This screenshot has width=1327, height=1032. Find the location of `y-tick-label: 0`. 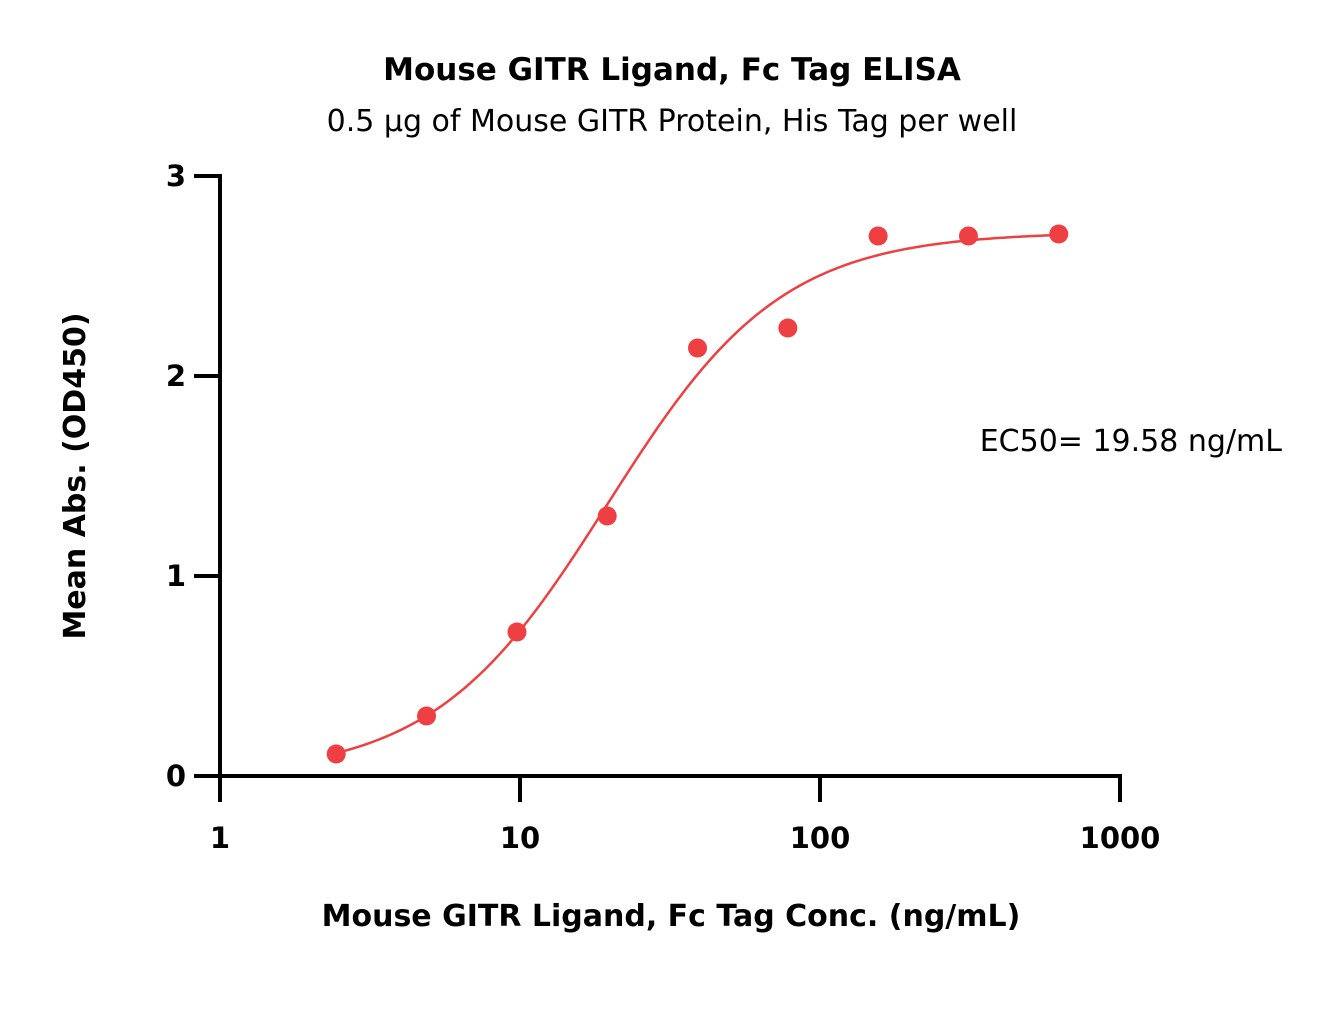

y-tick-label: 0 is located at coordinates (176, 776).